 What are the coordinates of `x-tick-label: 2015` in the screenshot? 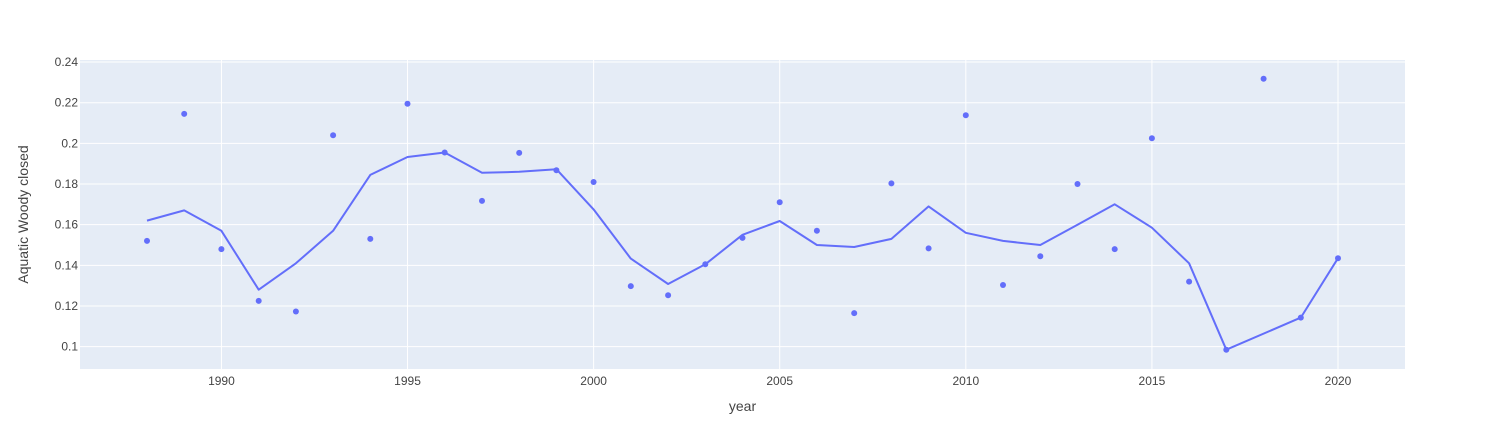 It's located at (1152, 381).